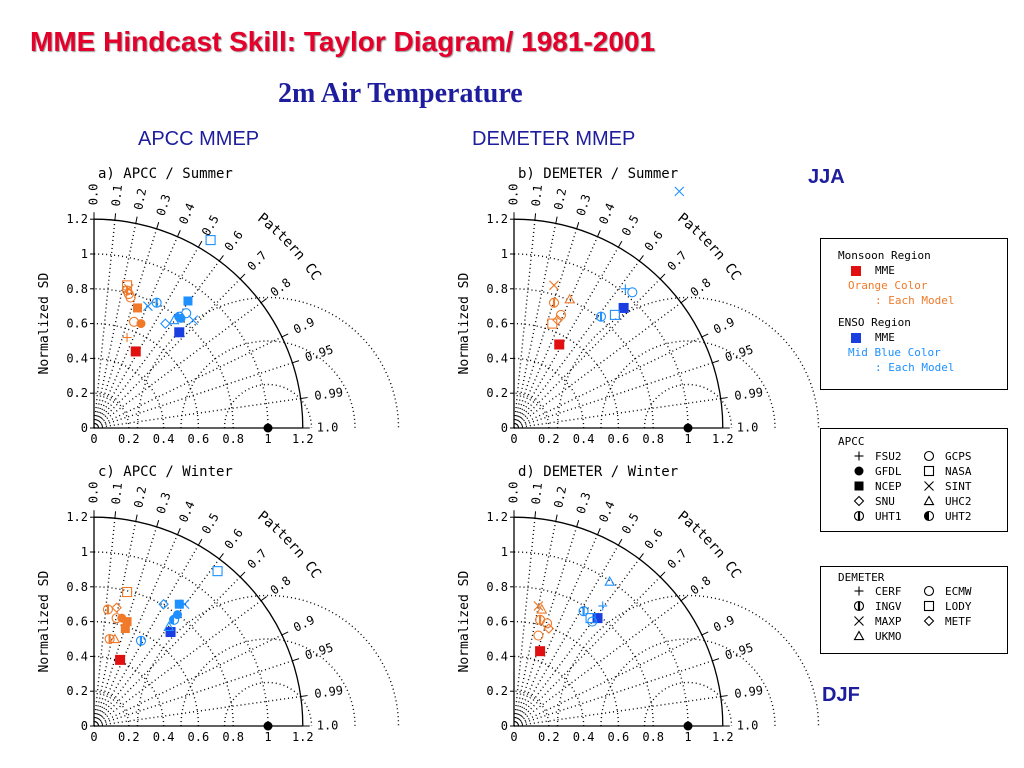 This screenshot has width=1024, height=768. Describe the element at coordinates (77, 324) in the screenshot. I see `y-tick-label: 0.6` at that location.